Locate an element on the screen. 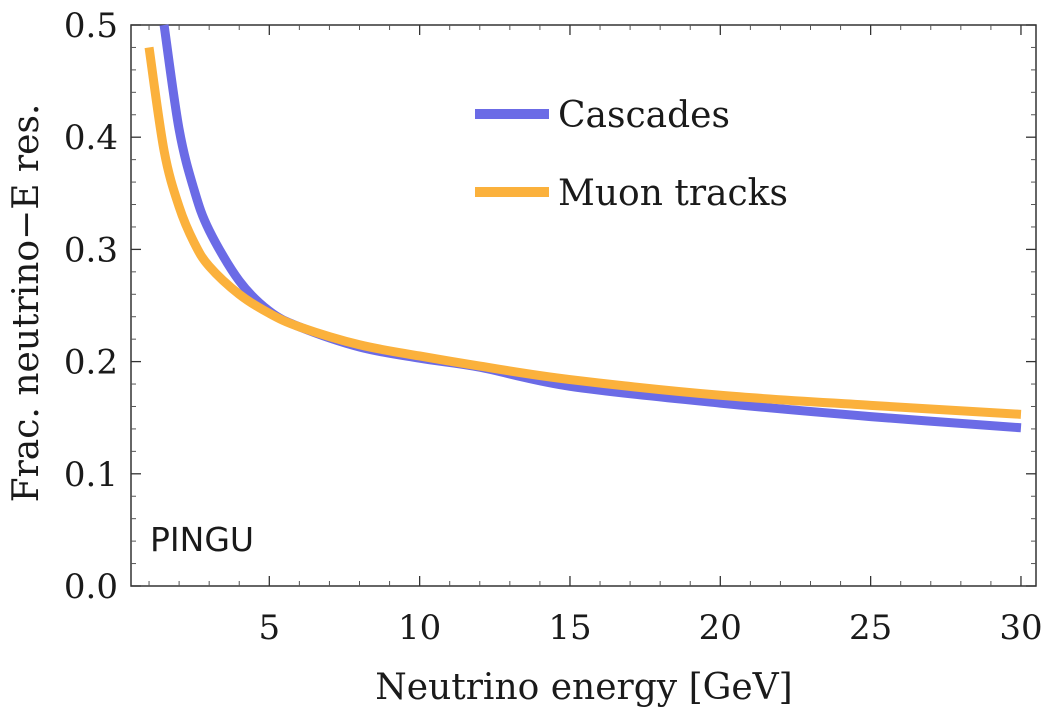 Image resolution: width=1042 pixels, height=710 pixels. y-tick-label: 0.0 is located at coordinates (91, 587).